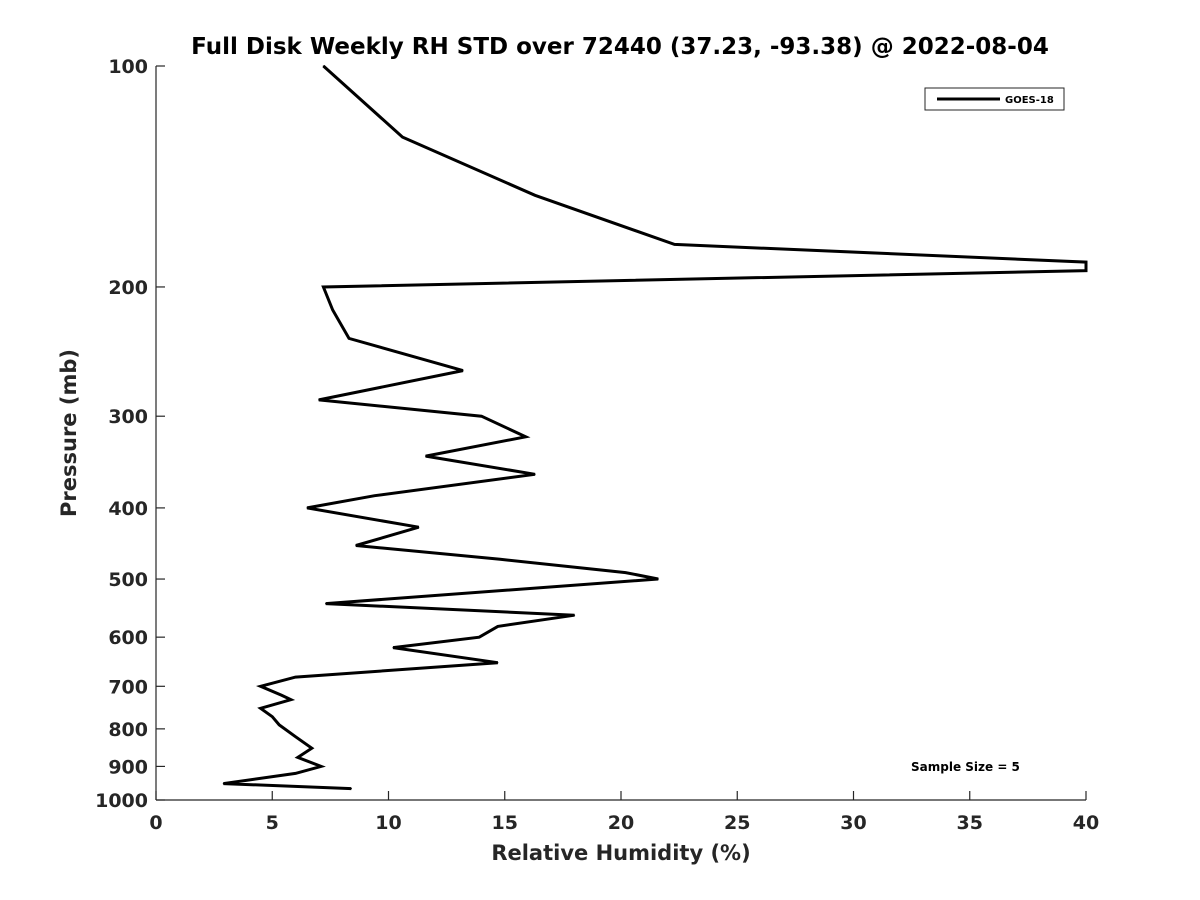  Describe the element at coordinates (128, 730) in the screenshot. I see `y-tick-label: 800` at that location.